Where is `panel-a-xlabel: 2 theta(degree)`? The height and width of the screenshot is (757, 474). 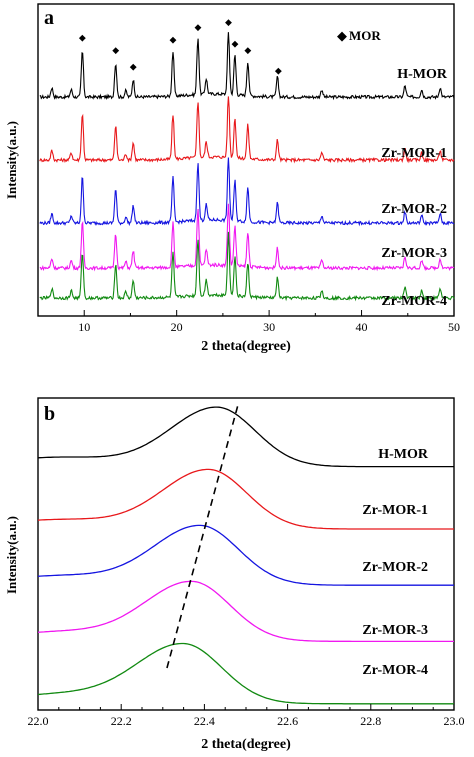
panel-a-xlabel: 2 theta(degree) is located at coordinates (246, 346).